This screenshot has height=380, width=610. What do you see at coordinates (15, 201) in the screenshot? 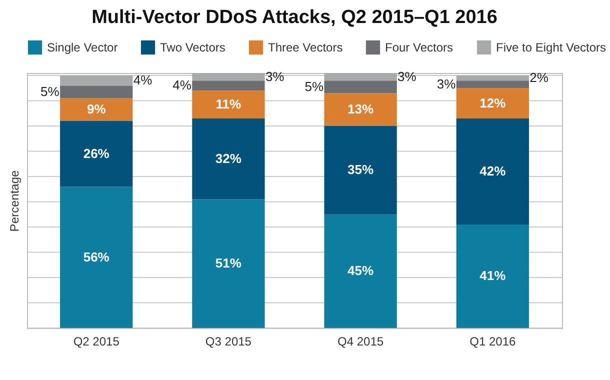
I see `y-axis-title: Percentage` at bounding box center [15, 201].